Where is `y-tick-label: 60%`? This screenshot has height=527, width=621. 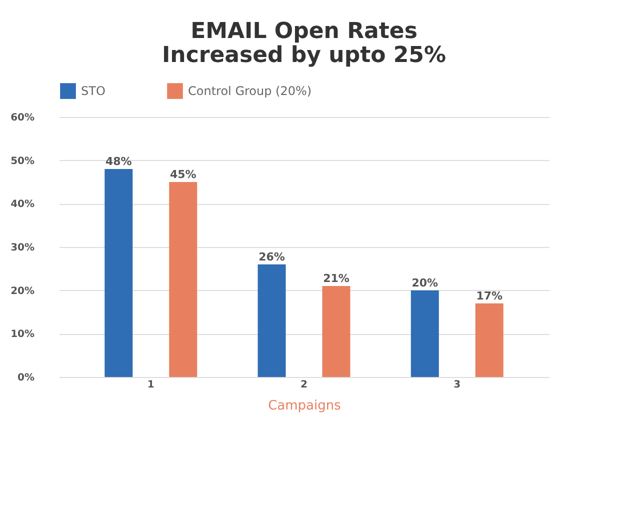 y-tick-label: 60% is located at coordinates (22, 118).